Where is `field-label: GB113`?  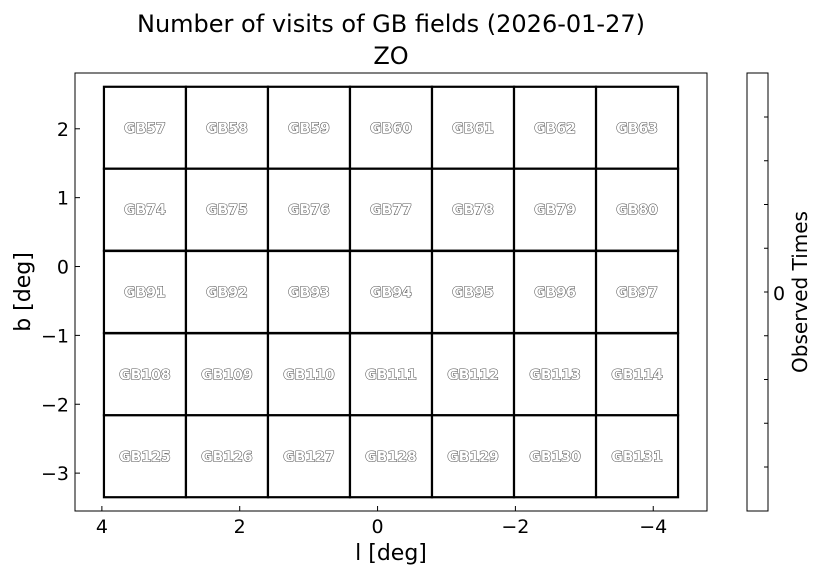 field-label: GB113 is located at coordinates (554, 375).